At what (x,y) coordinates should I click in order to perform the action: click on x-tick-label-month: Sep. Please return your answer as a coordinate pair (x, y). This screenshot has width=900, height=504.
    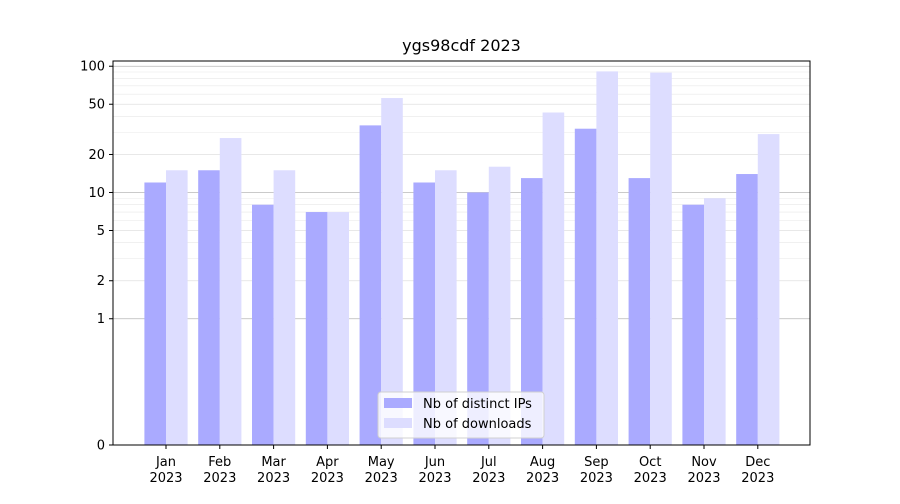
    Looking at the image, I should click on (596, 462).